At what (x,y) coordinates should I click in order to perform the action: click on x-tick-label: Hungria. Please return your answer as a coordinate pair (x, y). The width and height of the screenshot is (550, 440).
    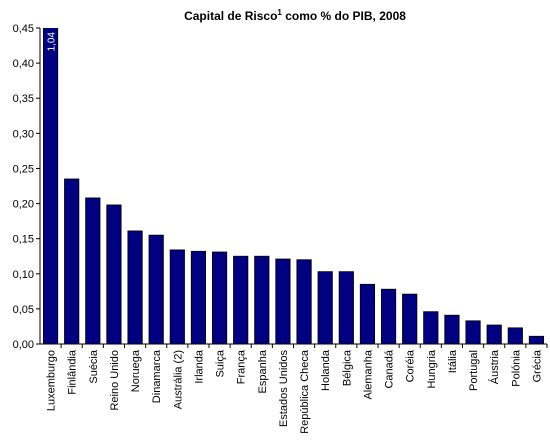
    Looking at the image, I should click on (432, 368).